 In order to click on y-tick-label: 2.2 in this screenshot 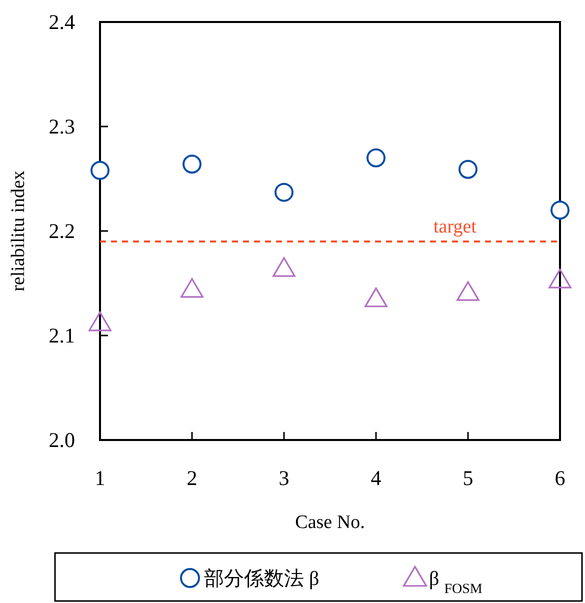, I will do `click(61, 231)`.